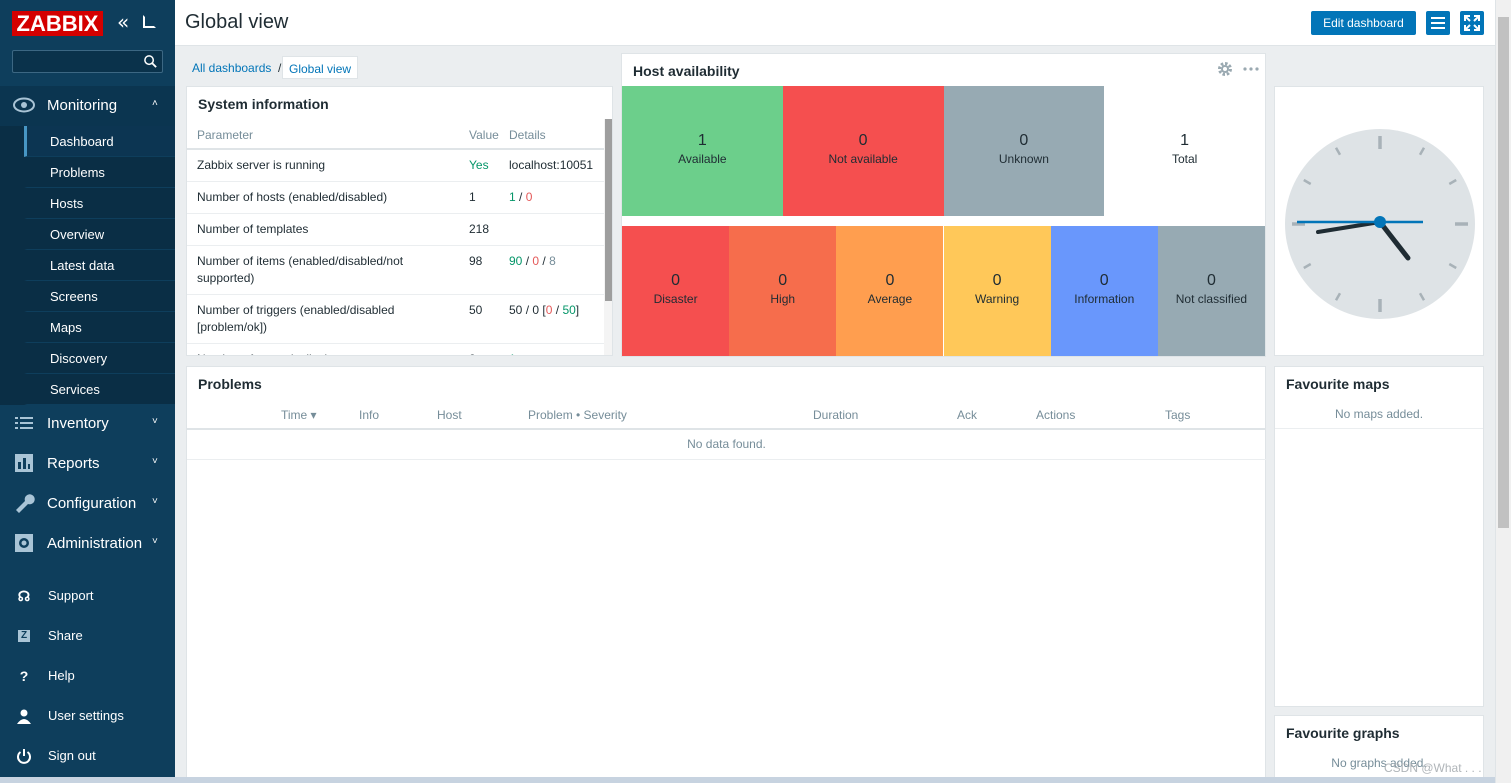 The width and height of the screenshot is (1511, 783). Describe the element at coordinates (1225, 69) in the screenshot. I see `gear-icon` at that location.